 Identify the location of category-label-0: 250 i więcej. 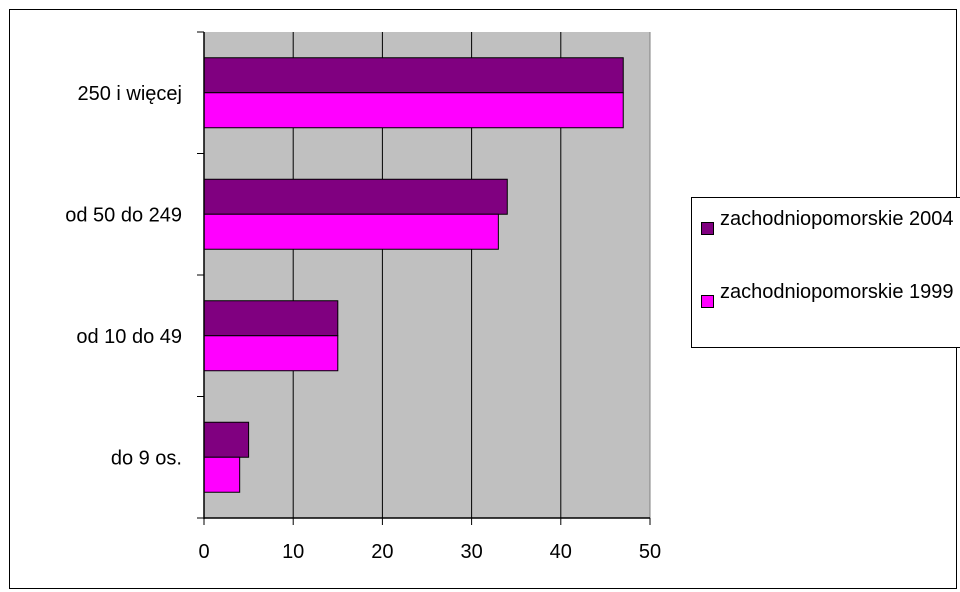
(129, 94).